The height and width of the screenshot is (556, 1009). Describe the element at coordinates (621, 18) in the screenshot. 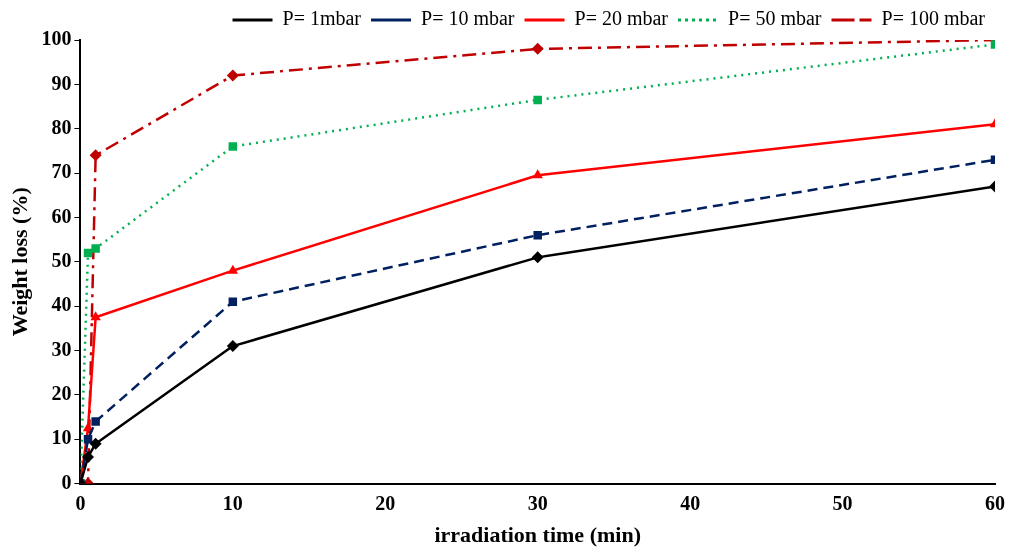

I see `legend-label: P= 20 mbar` at that location.